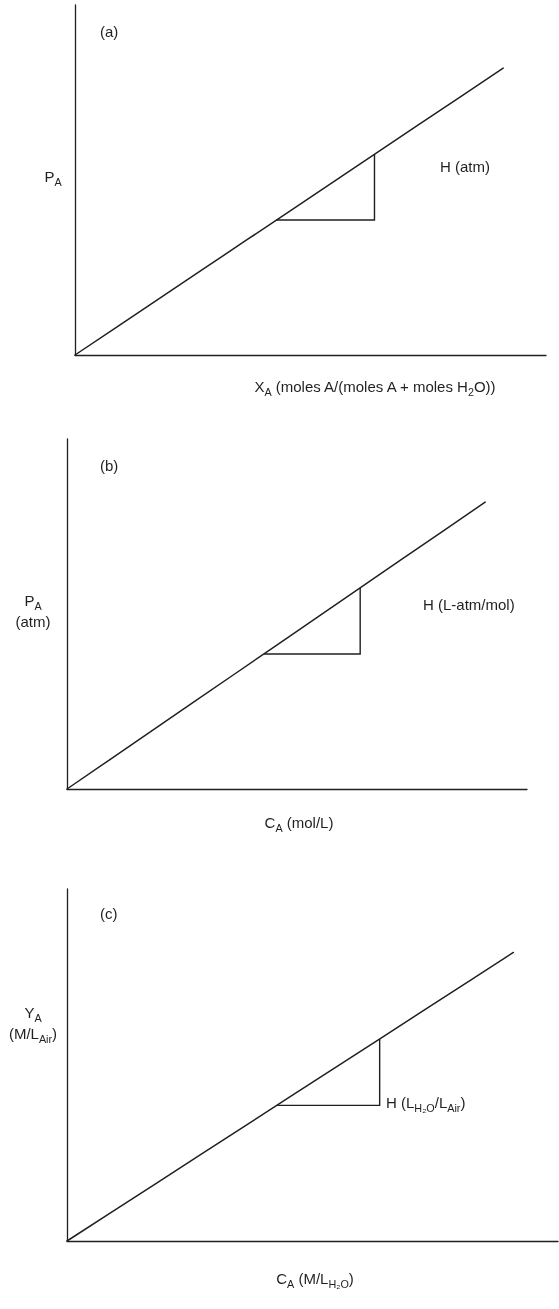 Image resolution: width=559 pixels, height=1309 pixels. Describe the element at coordinates (426, 1105) in the screenshot. I see `annotation: H (L$_{H₂O}$/L$_{Air}$)` at that location.